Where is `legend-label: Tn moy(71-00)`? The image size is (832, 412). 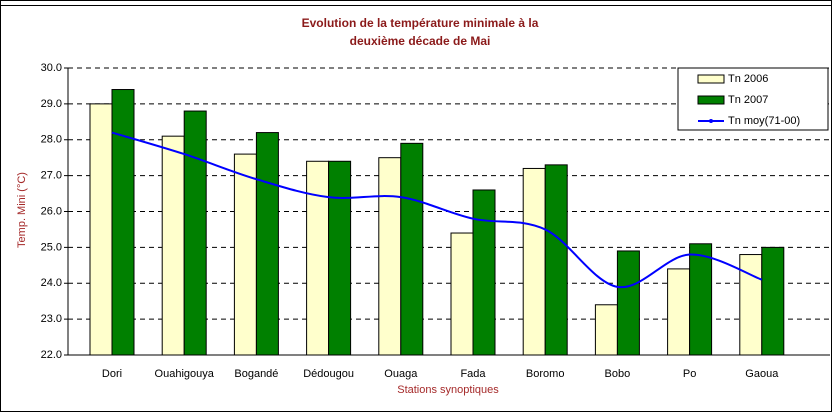
legend-label: Tn moy(71-00) is located at coordinates (764, 121).